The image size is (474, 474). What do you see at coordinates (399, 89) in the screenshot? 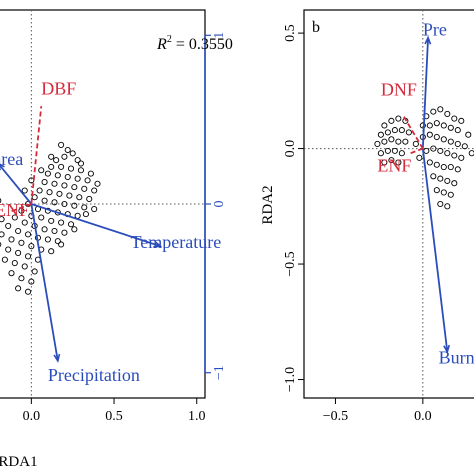
I see `species-arrow-label: DNF` at bounding box center [399, 89].